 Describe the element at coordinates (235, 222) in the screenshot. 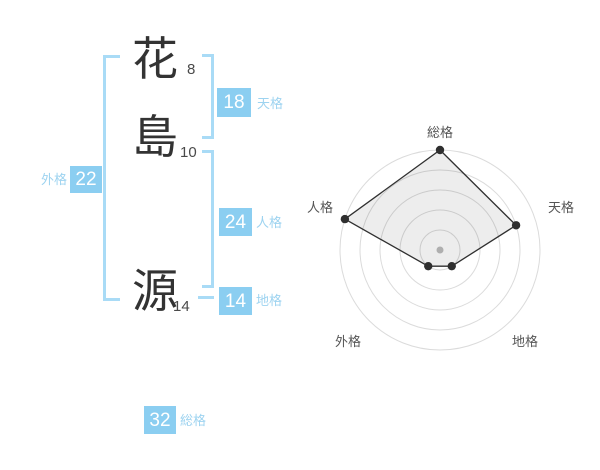

I see `jinkaku-value-badge: 24` at that location.